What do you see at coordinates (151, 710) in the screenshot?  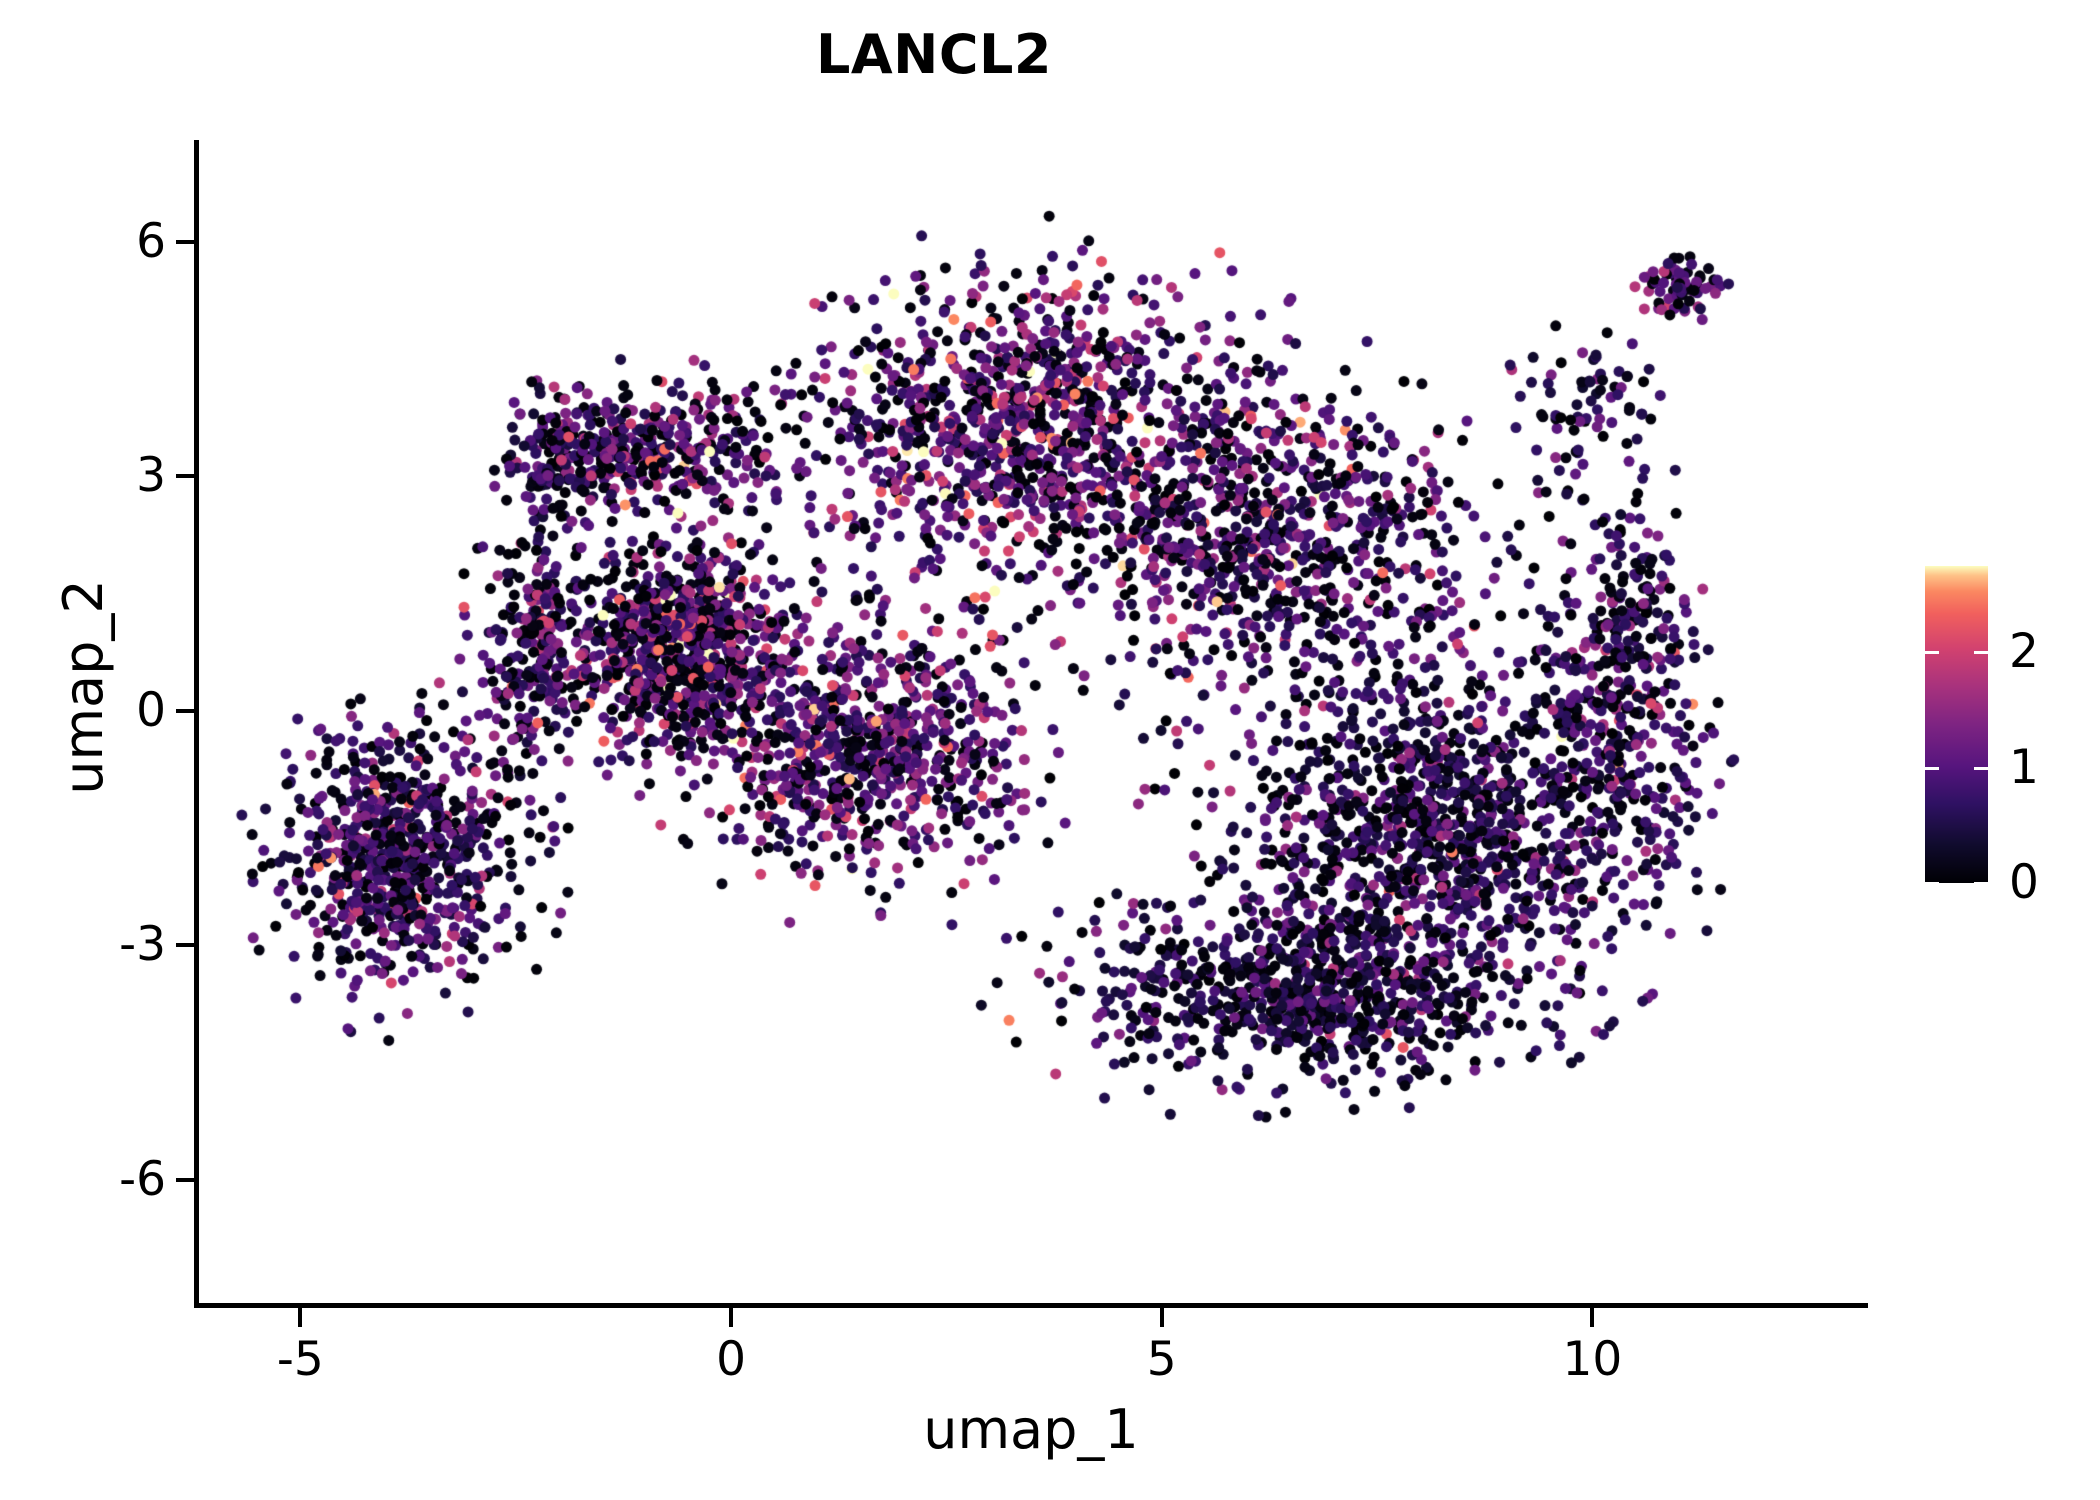 I see `y-tick-label: 0` at bounding box center [151, 710].